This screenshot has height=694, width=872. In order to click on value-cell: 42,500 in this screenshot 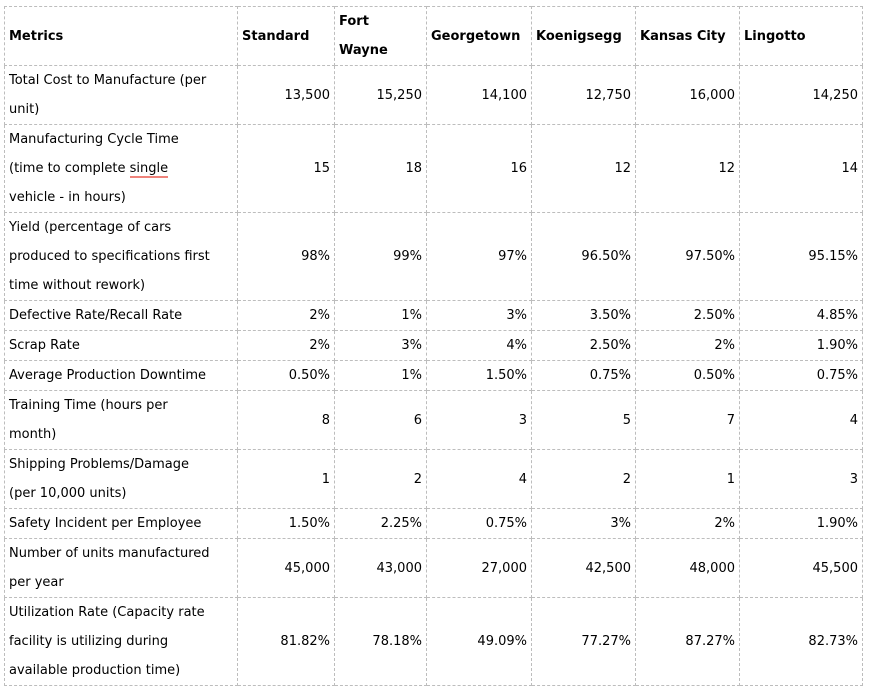, I will do `click(583, 568)`.